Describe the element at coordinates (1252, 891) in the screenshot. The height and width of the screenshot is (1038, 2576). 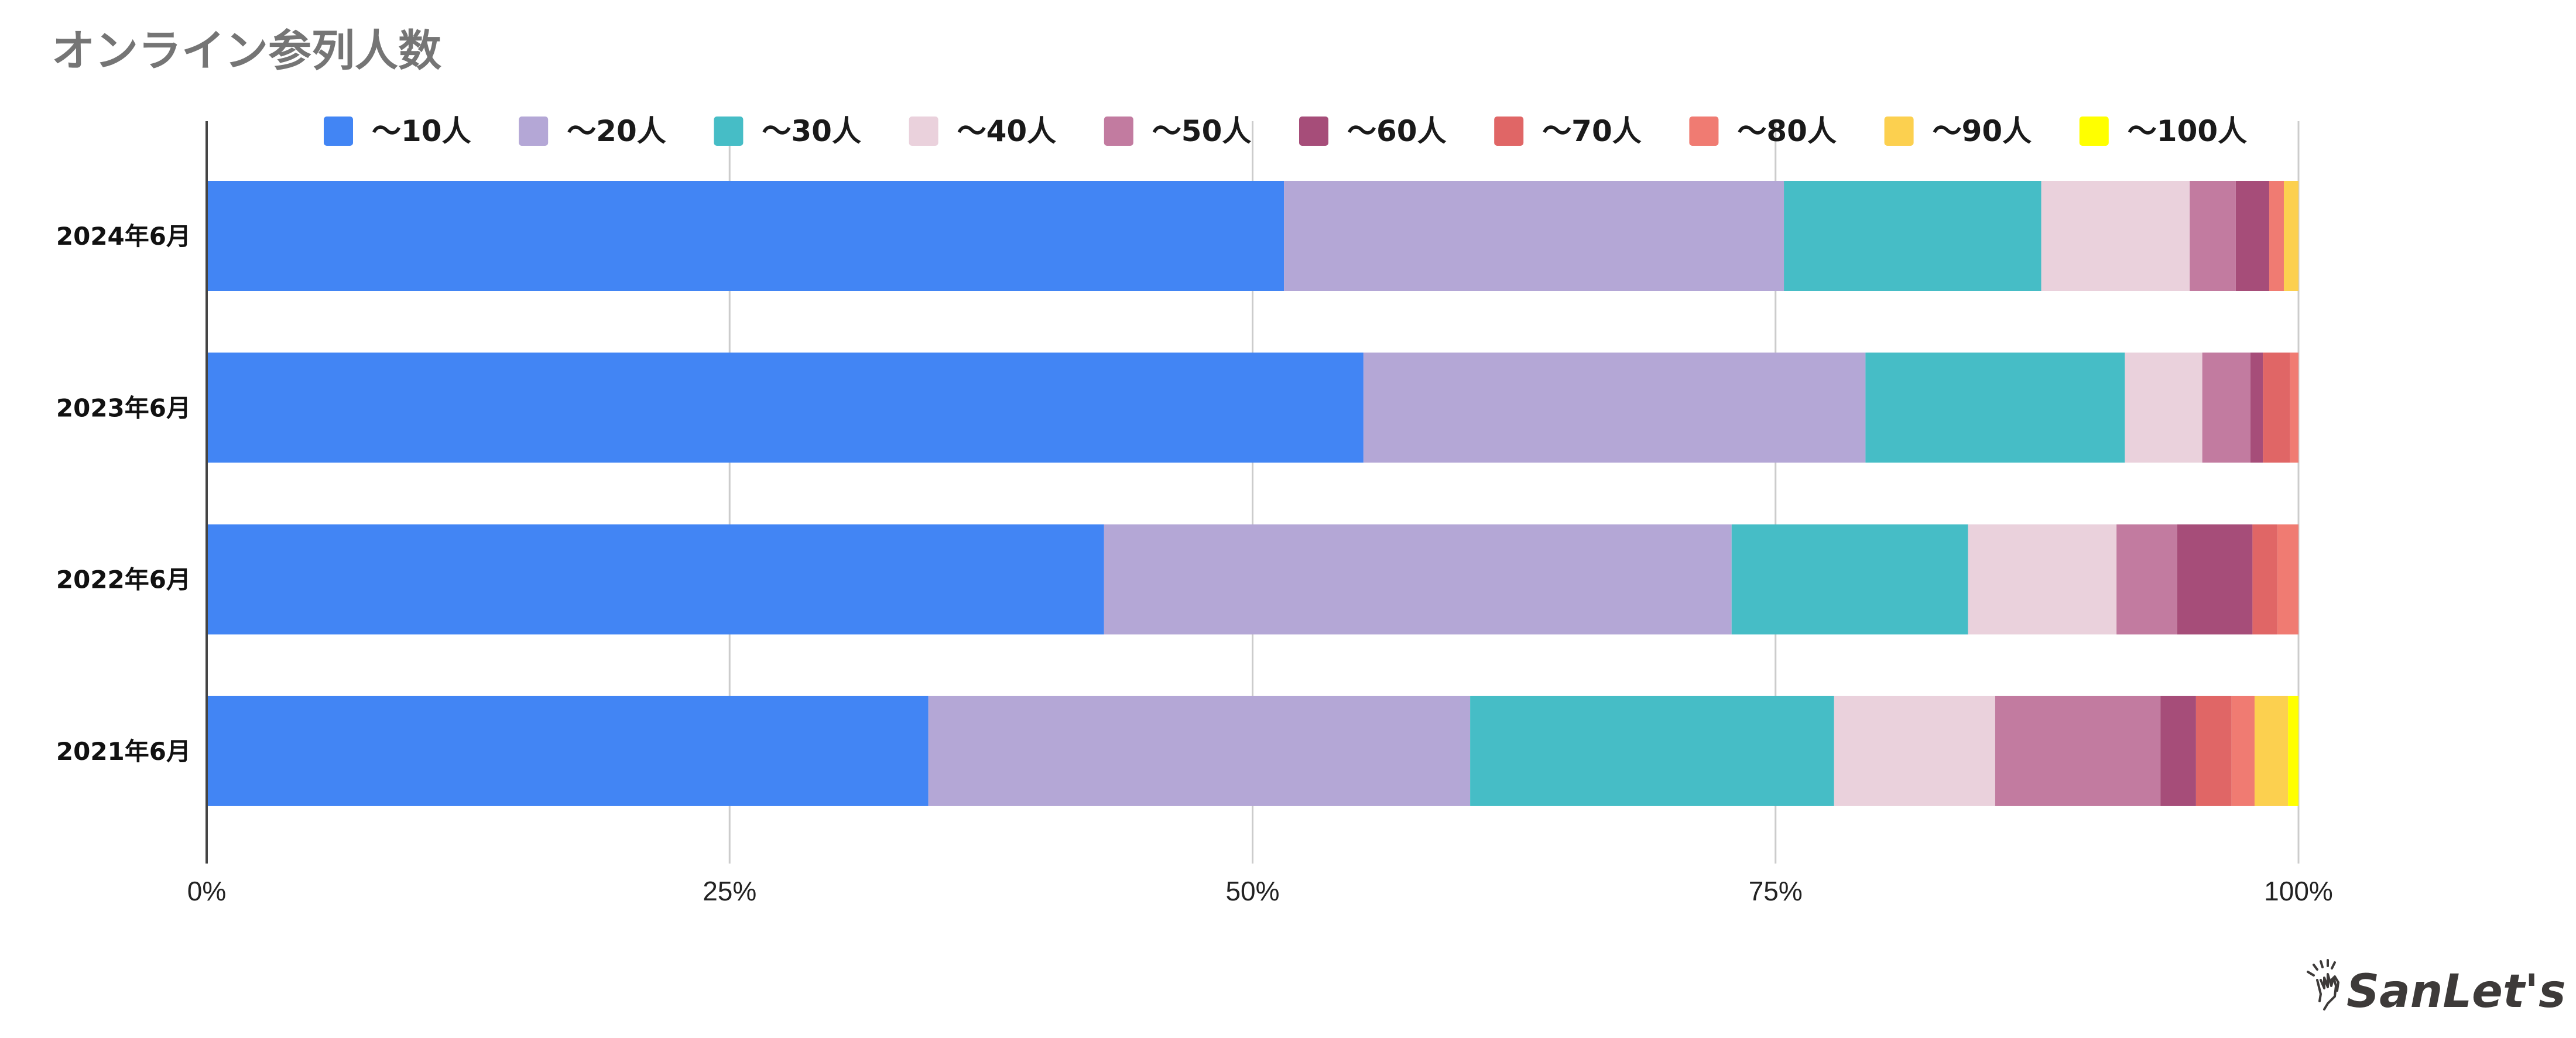
I see `x-tick-label: 50%` at that location.